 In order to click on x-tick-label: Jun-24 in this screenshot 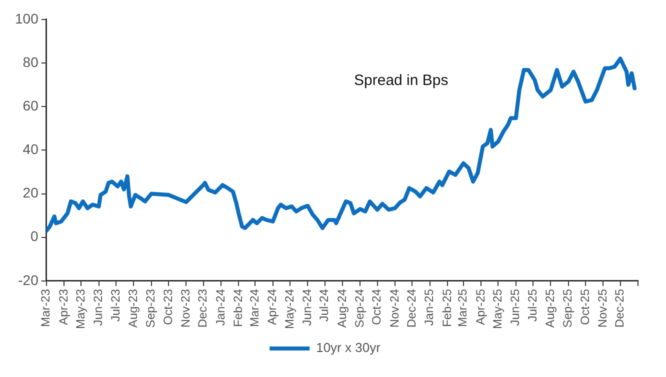, I will do `click(307, 307)`.